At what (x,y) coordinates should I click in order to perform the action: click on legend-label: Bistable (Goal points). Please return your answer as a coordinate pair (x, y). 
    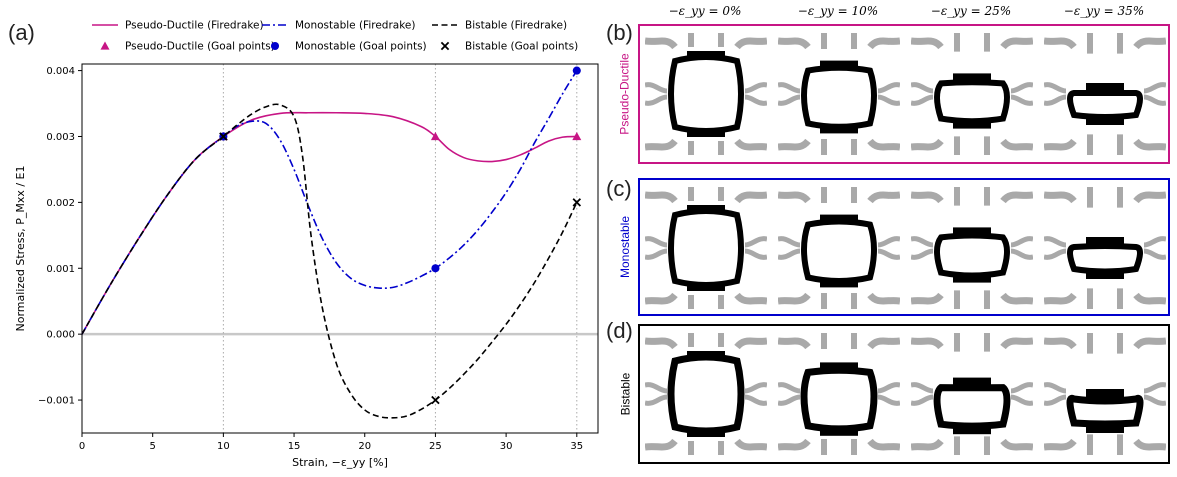
    Looking at the image, I should click on (521, 47).